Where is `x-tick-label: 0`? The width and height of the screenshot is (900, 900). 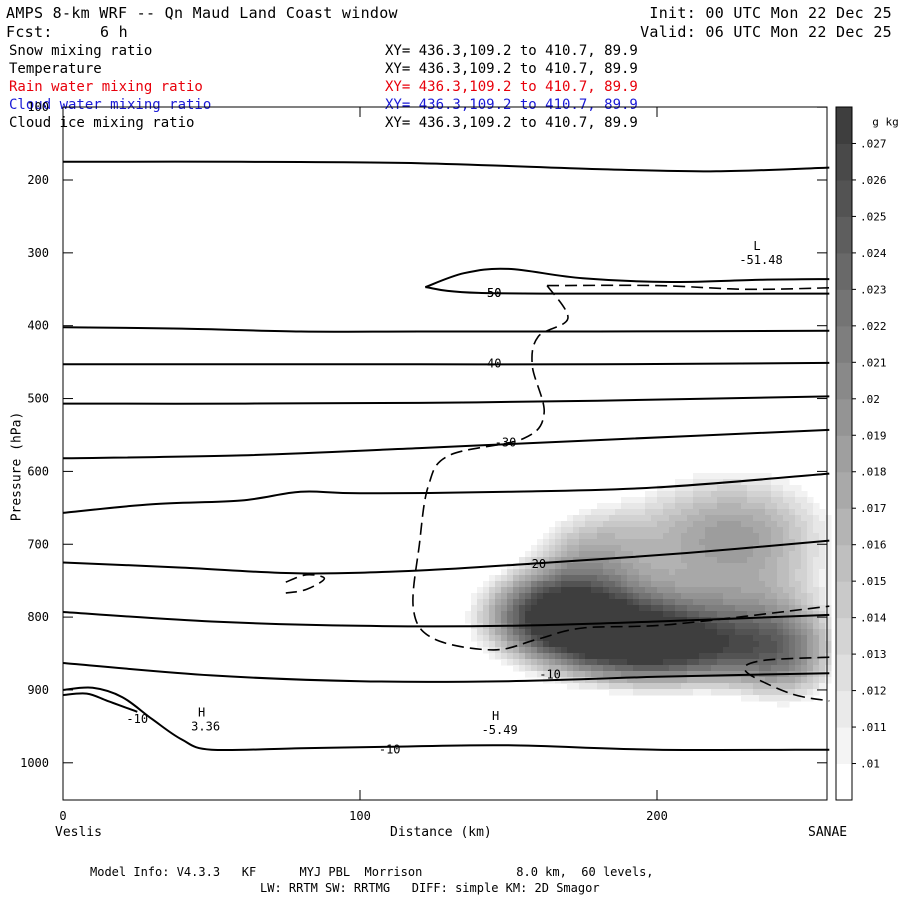 x-tick-label: 0 is located at coordinates (62, 816).